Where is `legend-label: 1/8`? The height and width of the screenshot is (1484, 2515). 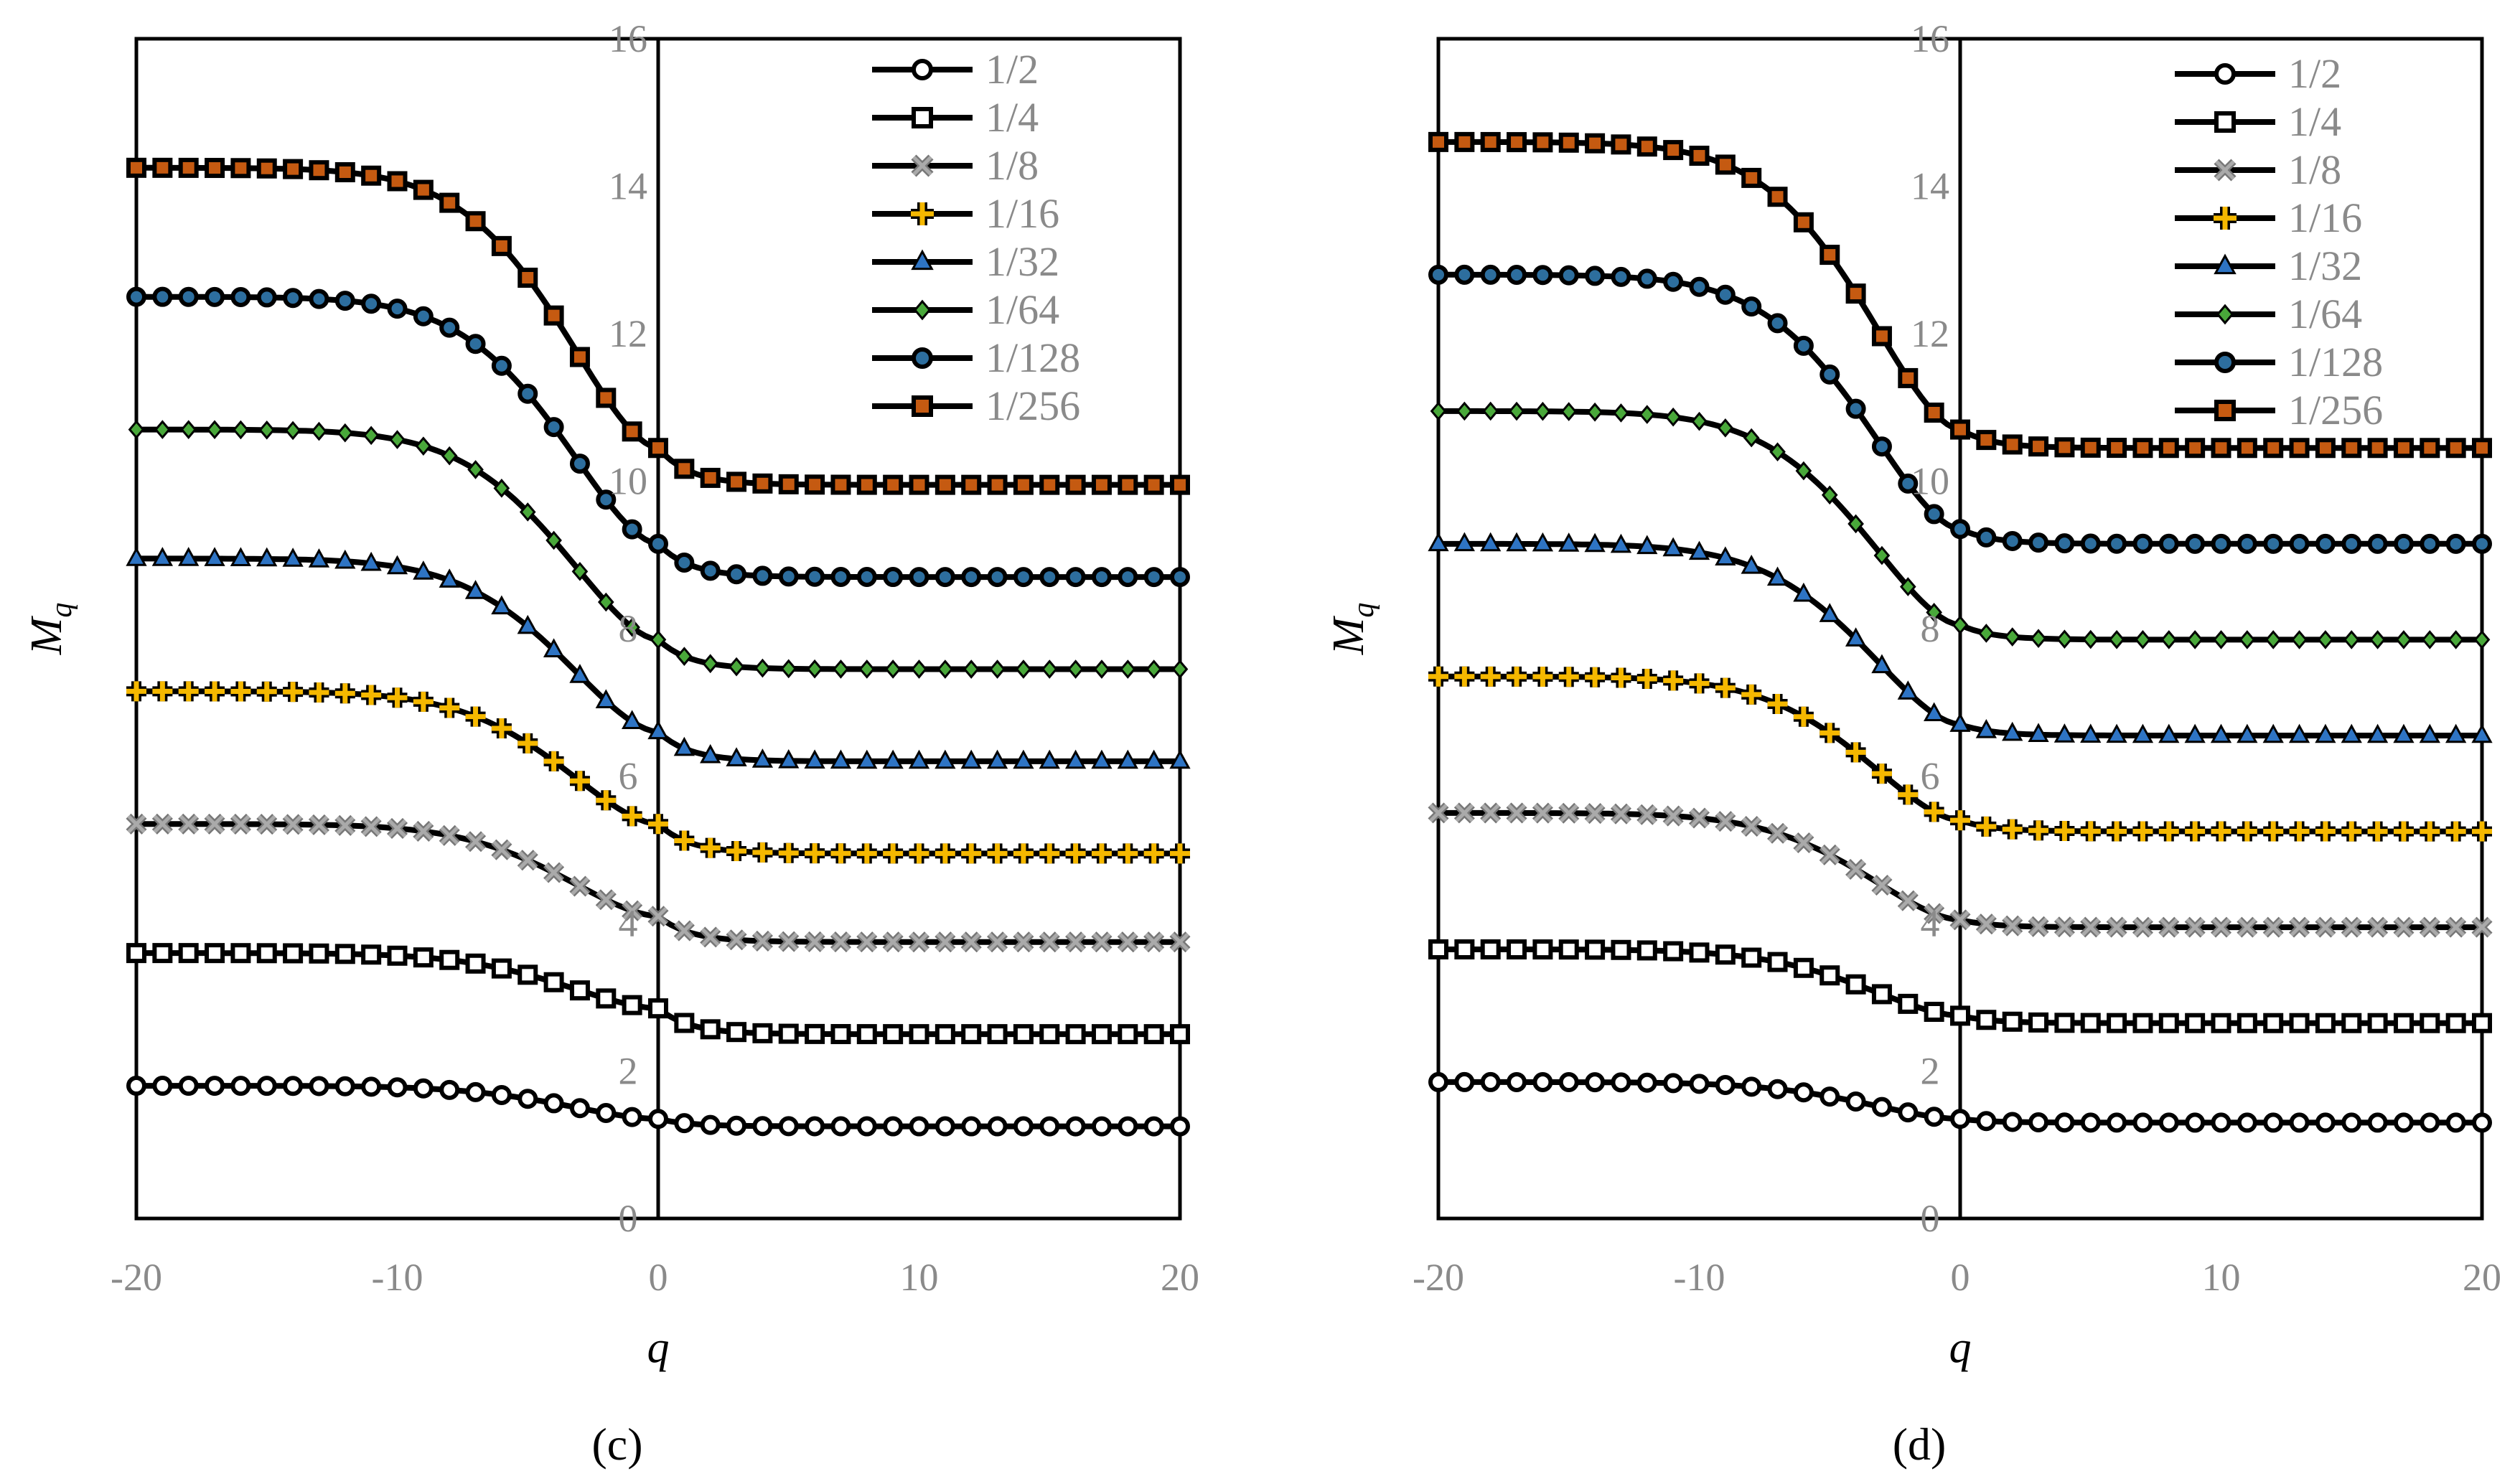 legend-label: 1/8 is located at coordinates (2314, 169).